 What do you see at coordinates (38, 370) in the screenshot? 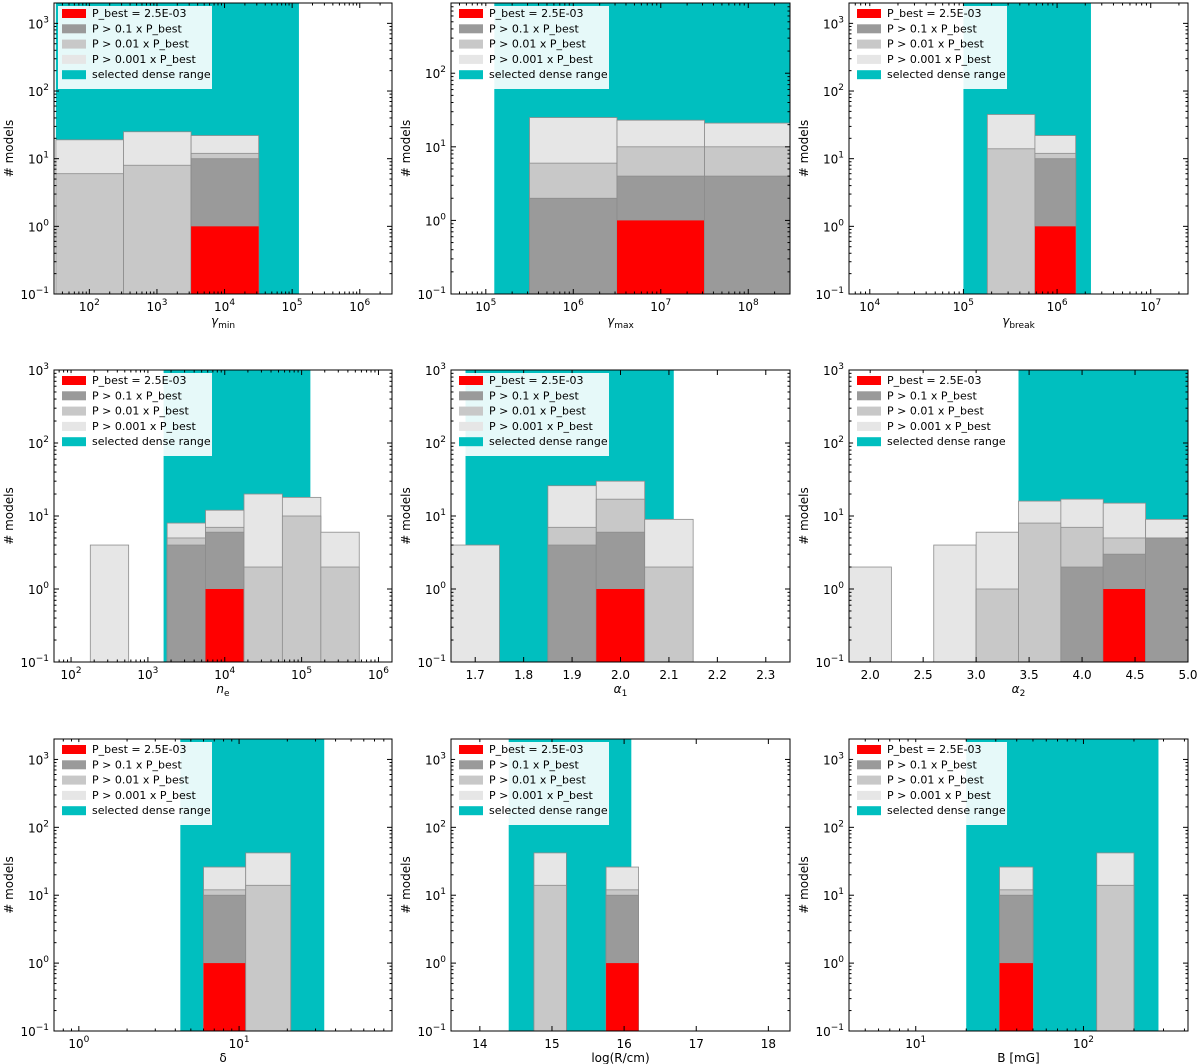
I see `y-tick-label: 10³` at bounding box center [38, 370].